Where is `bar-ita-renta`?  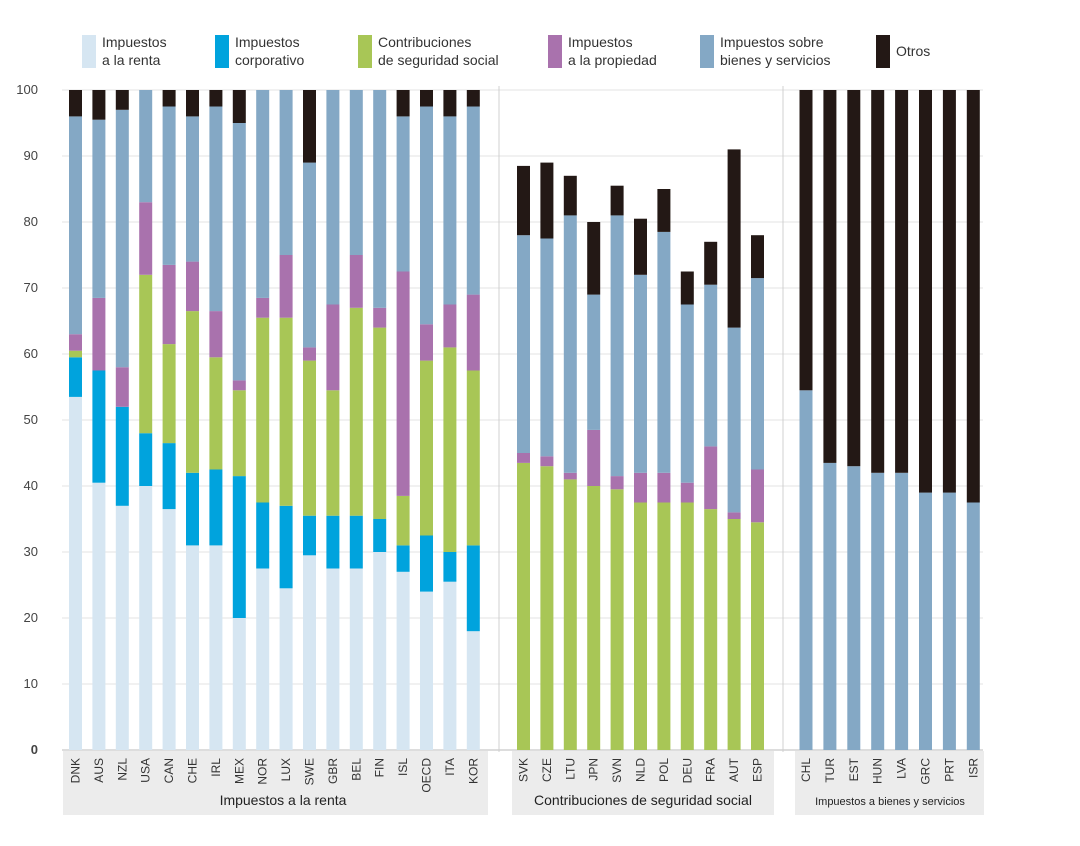 bar-ita-renta is located at coordinates (450, 665).